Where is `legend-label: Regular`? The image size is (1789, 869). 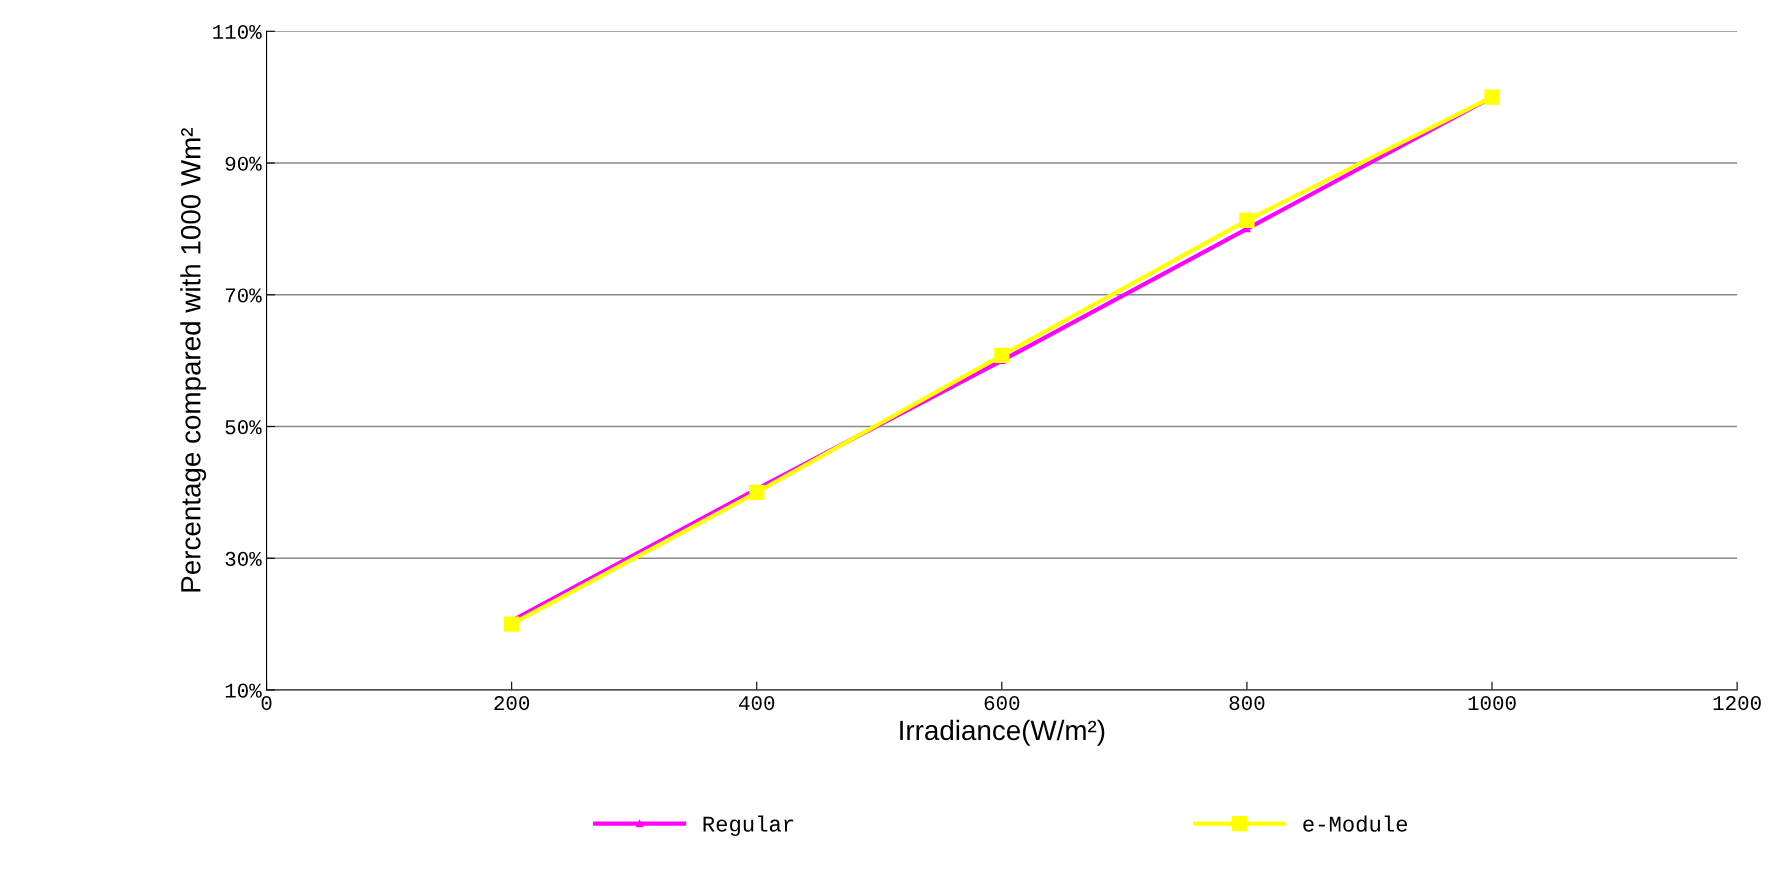
legend-label: Regular is located at coordinates (748, 826).